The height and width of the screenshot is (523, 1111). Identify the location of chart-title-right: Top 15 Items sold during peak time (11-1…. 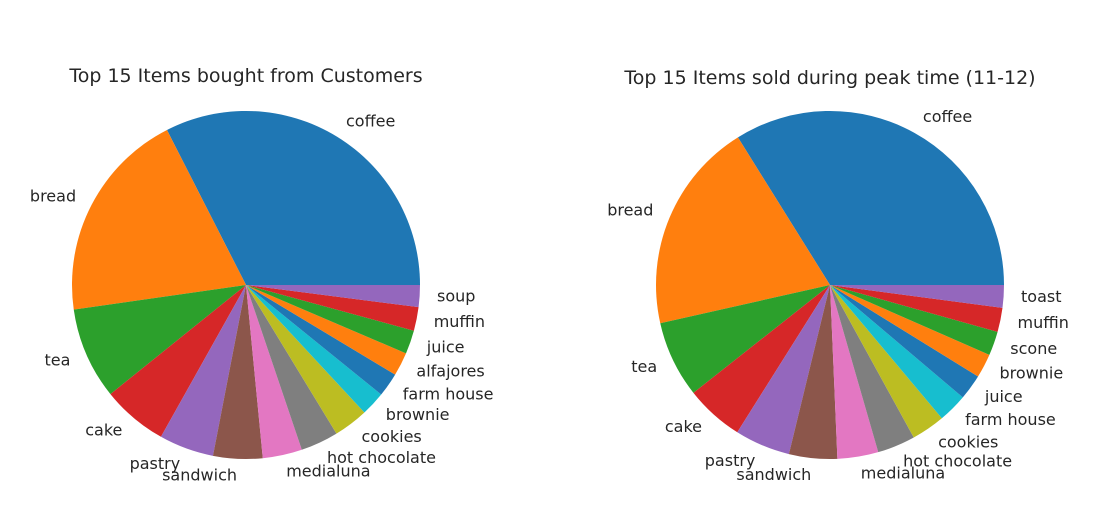
(829, 78).